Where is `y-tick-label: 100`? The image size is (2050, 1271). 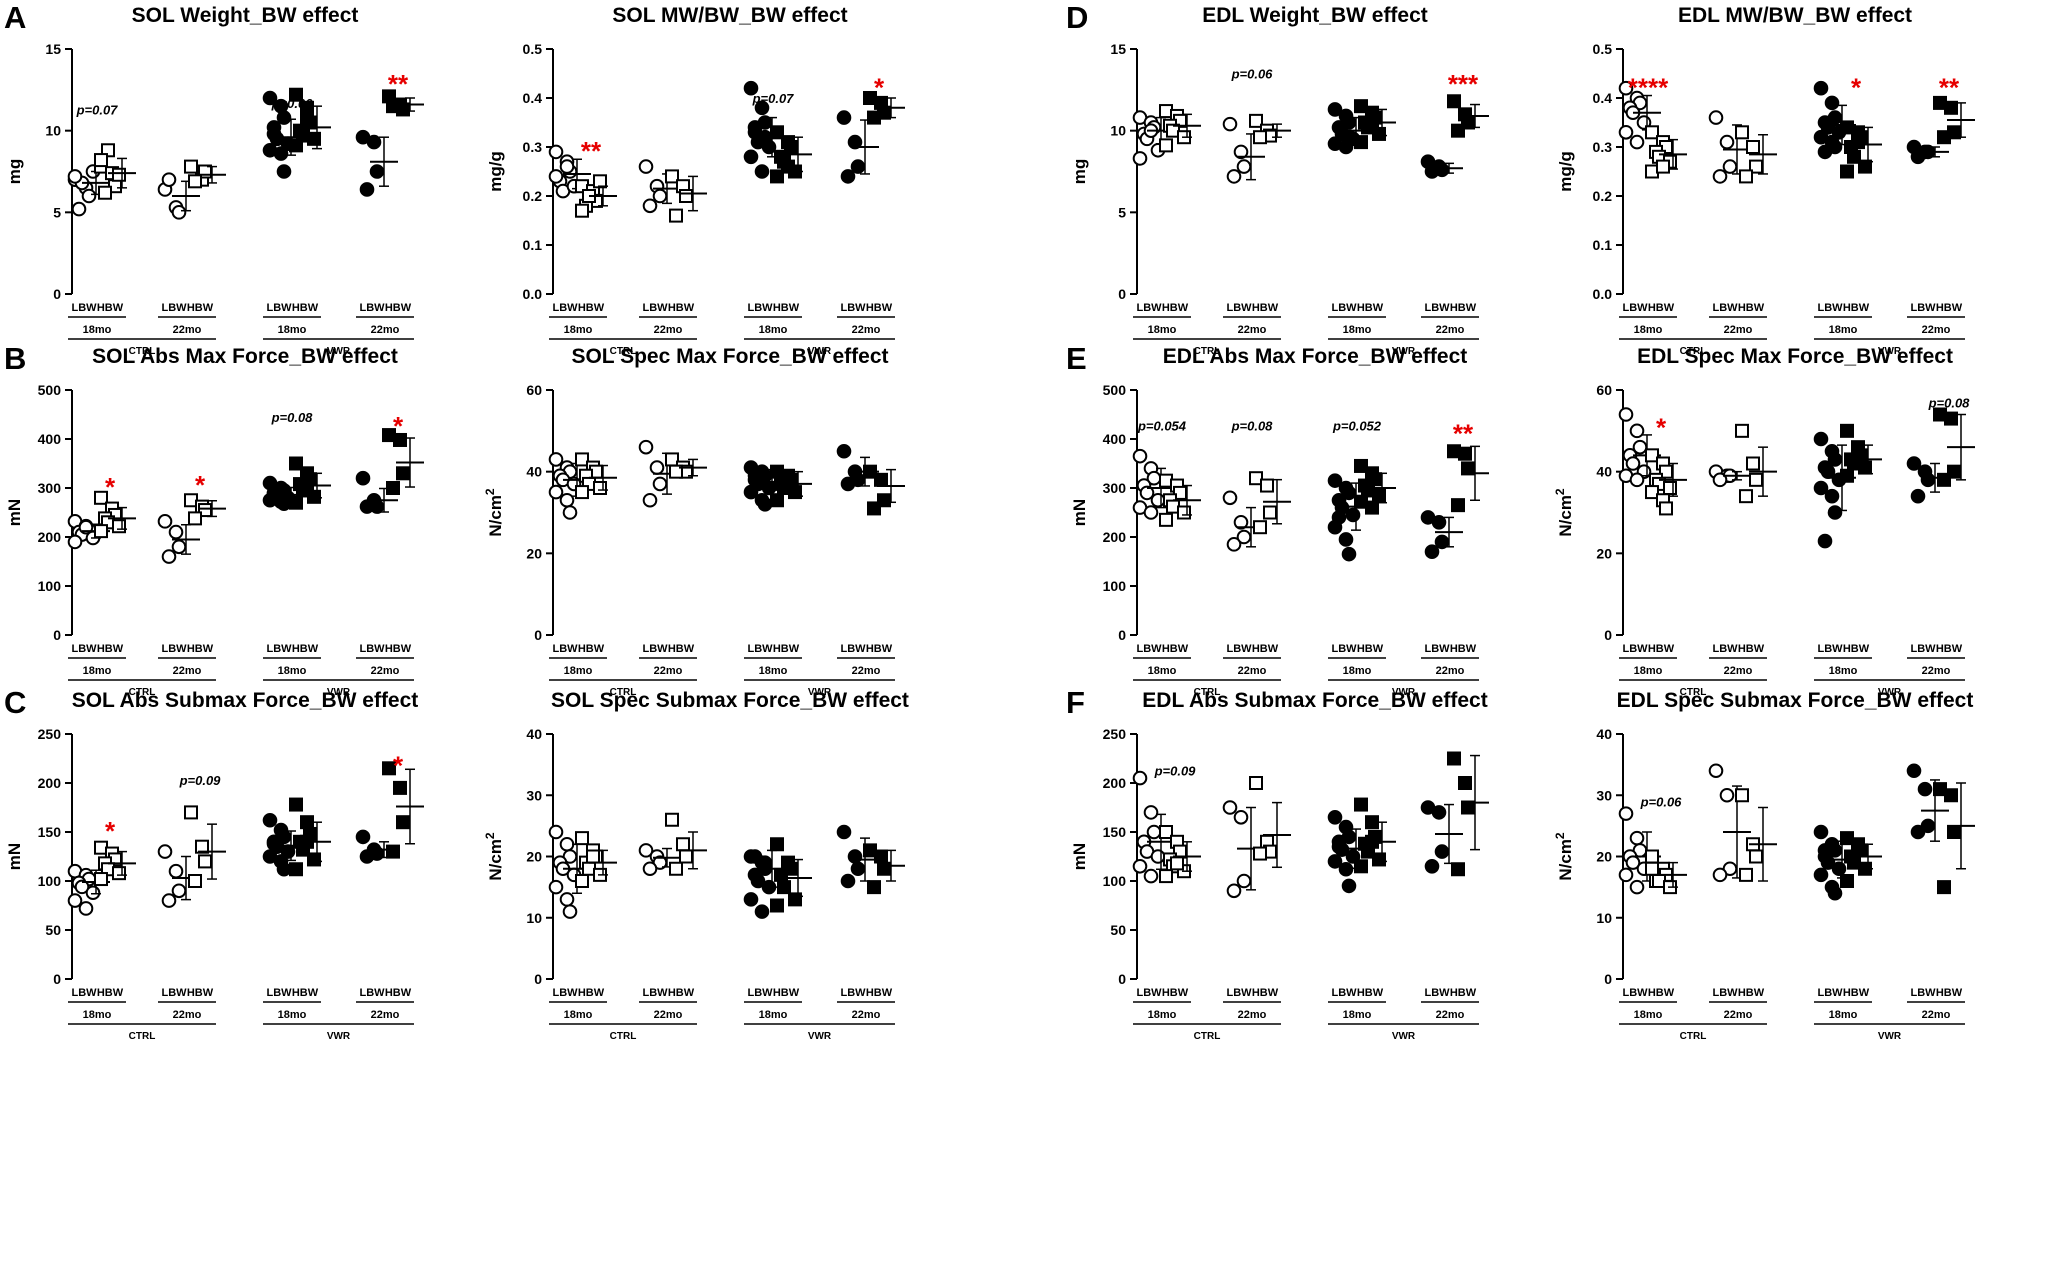
y-tick-label: 100 is located at coordinates (1115, 586).